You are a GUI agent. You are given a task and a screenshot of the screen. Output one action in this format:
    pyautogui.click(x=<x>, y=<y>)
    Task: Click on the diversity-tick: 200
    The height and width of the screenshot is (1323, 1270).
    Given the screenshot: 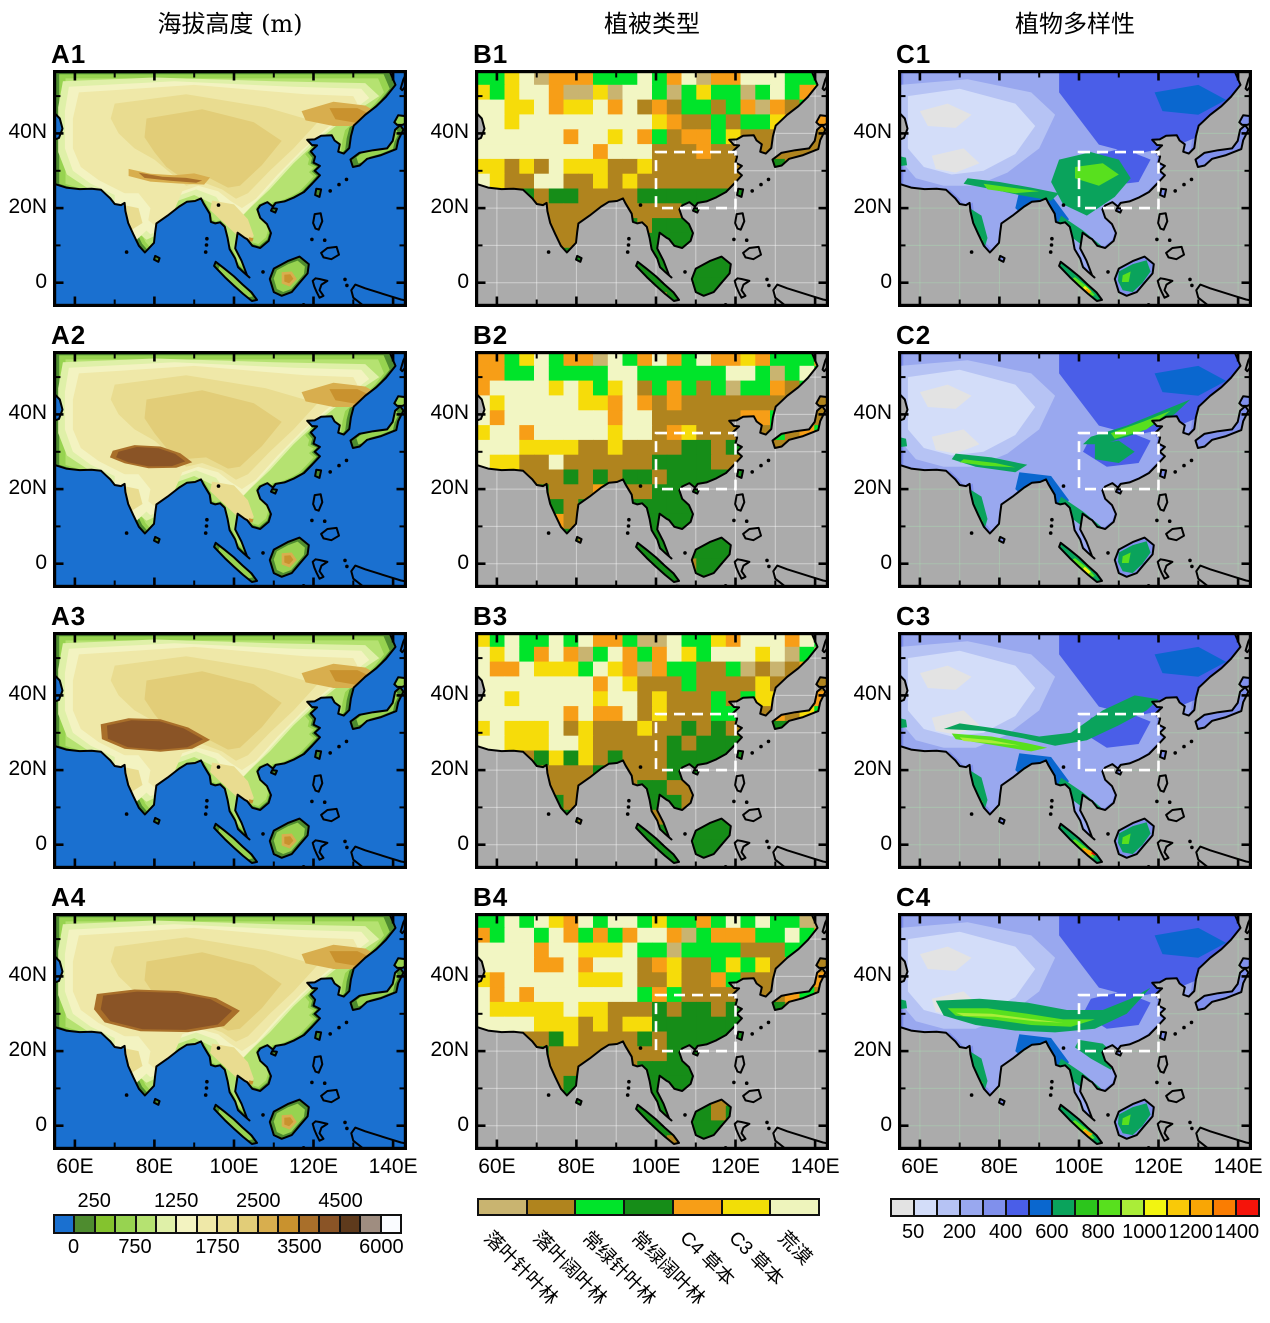 What is the action you would take?
    pyautogui.click(x=959, y=1232)
    